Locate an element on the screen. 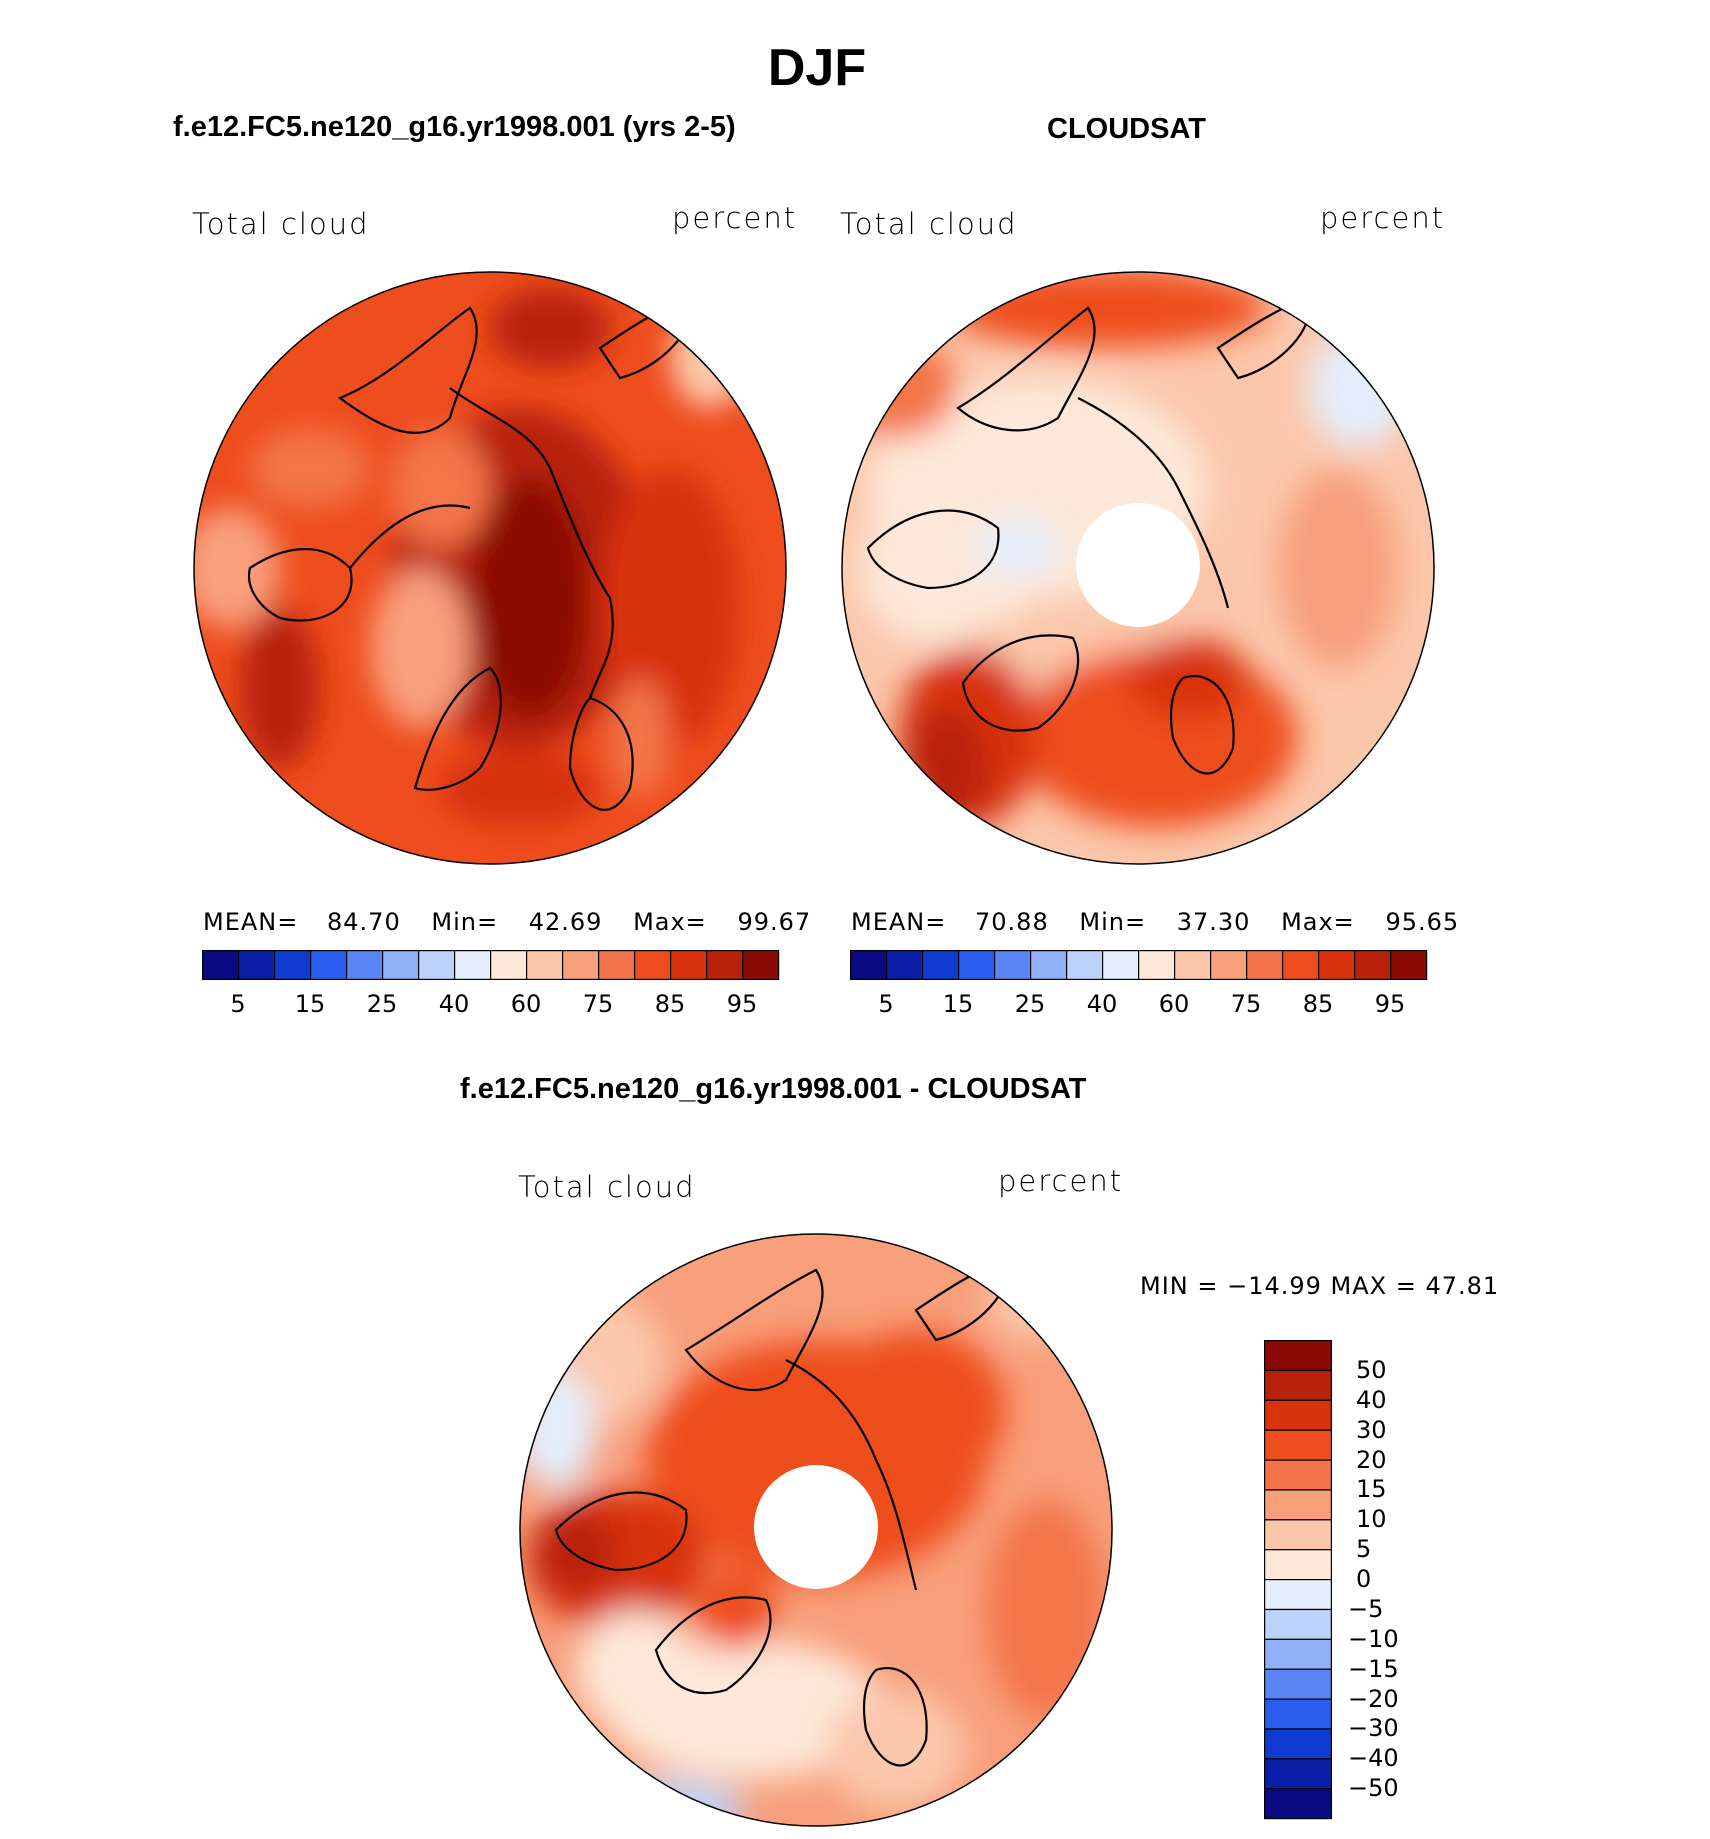 This screenshot has height=1839, width=1710. panel-2-mean-label: MEAN= is located at coordinates (899, 922).